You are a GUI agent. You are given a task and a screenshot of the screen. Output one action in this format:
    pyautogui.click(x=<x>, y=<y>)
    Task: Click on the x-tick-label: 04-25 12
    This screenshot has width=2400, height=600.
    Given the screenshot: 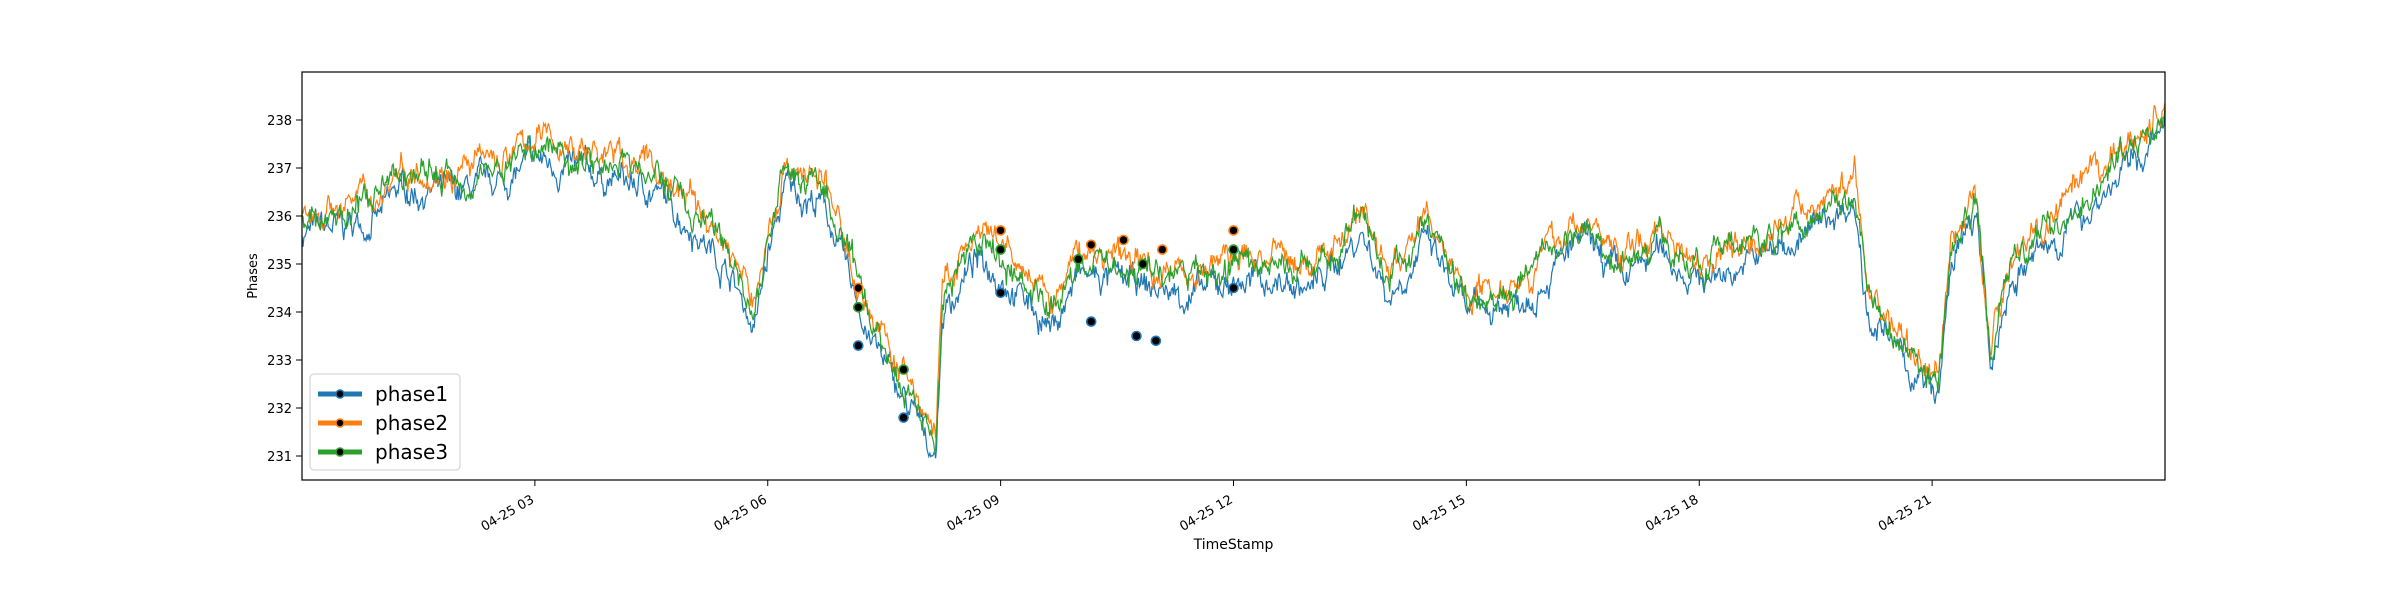 What is the action you would take?
    pyautogui.click(x=1206, y=513)
    